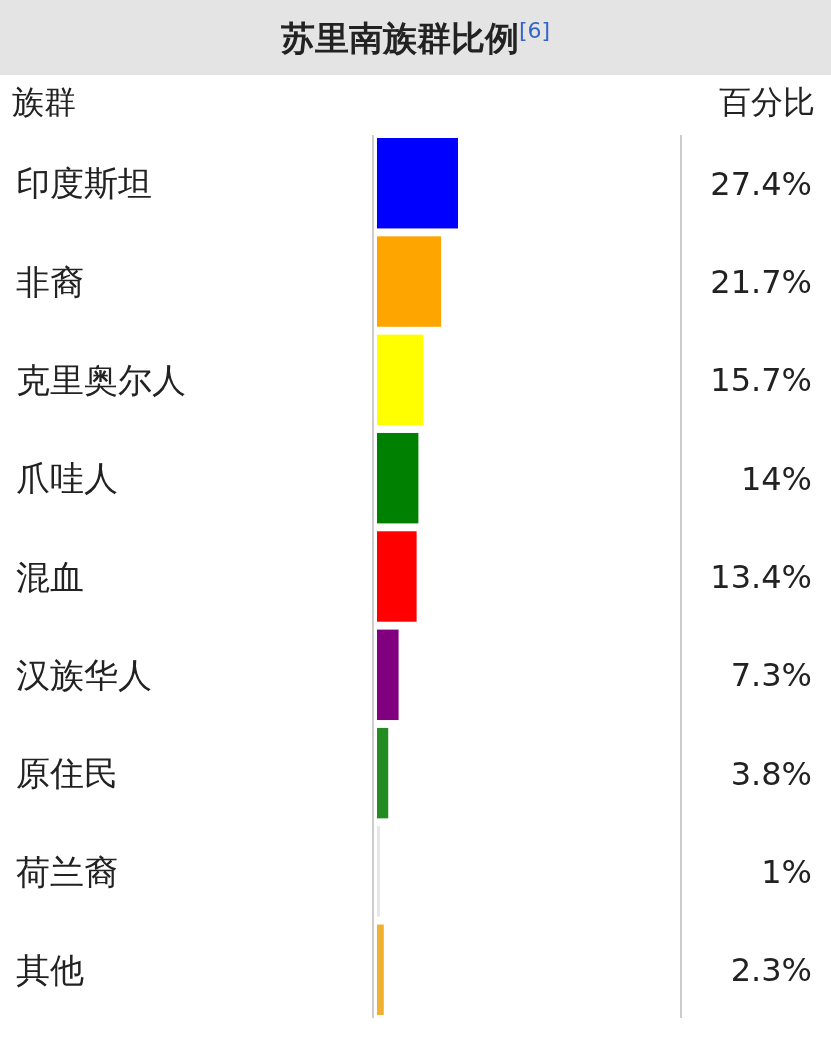 This screenshot has width=831, height=1049. I want to click on y-tick-label: 汉族华人, so click(84, 675).